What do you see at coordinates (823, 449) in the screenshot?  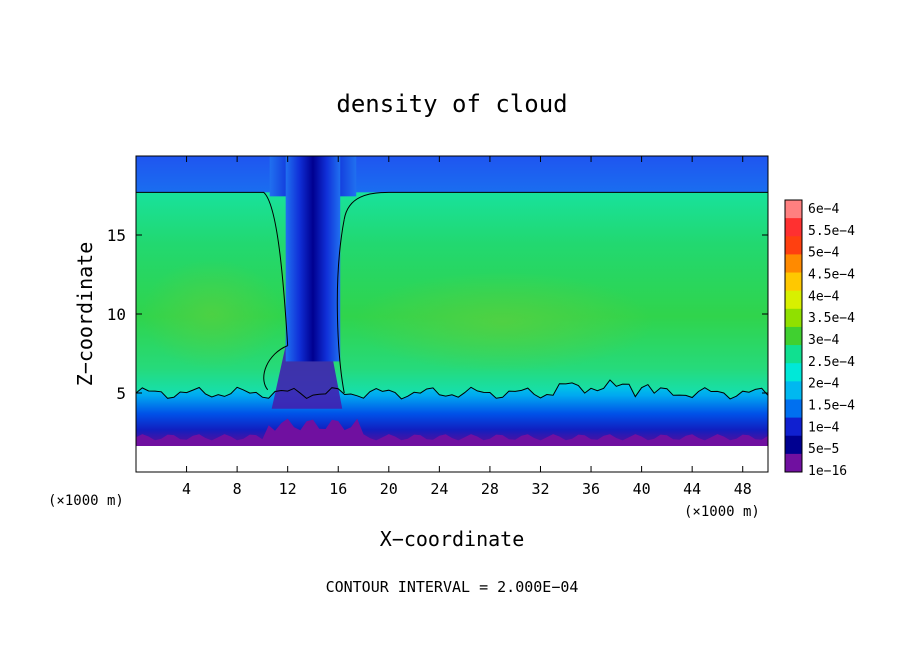 I see `colorbar-label: 5e−5` at bounding box center [823, 449].